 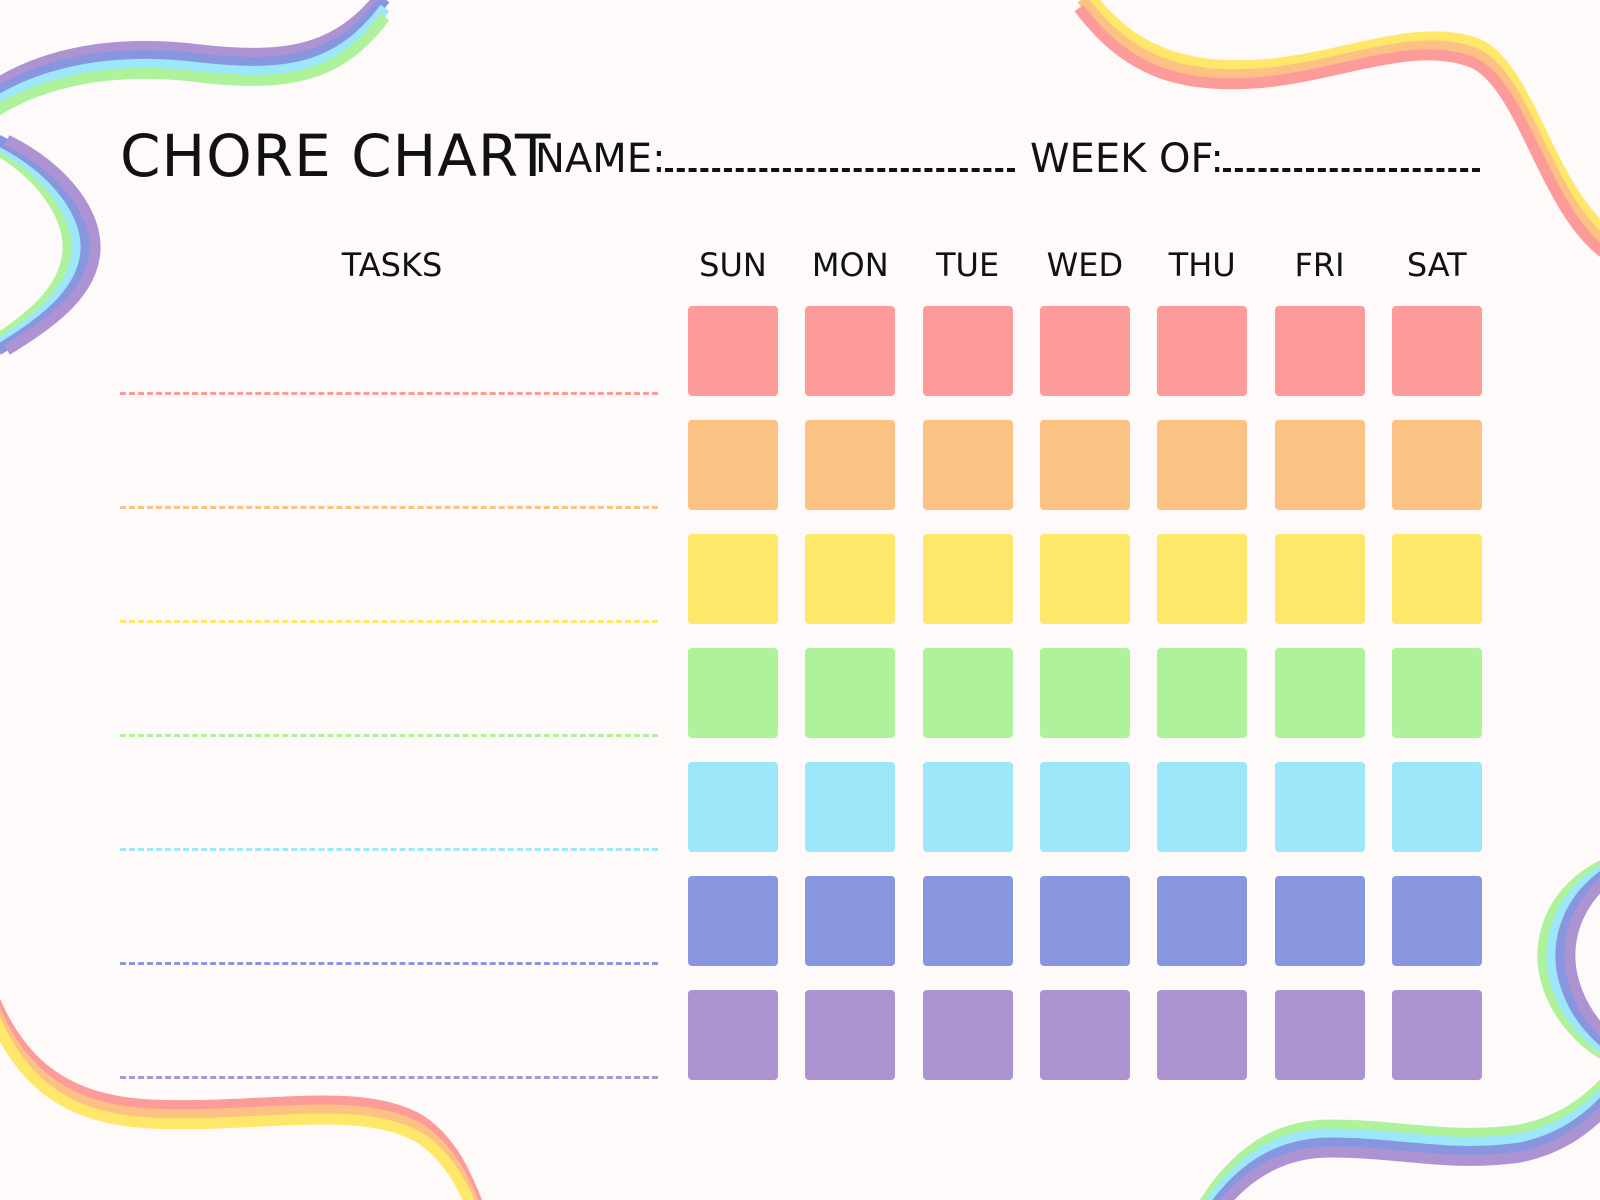 I want to click on day-header-mon: MON, so click(x=850, y=265).